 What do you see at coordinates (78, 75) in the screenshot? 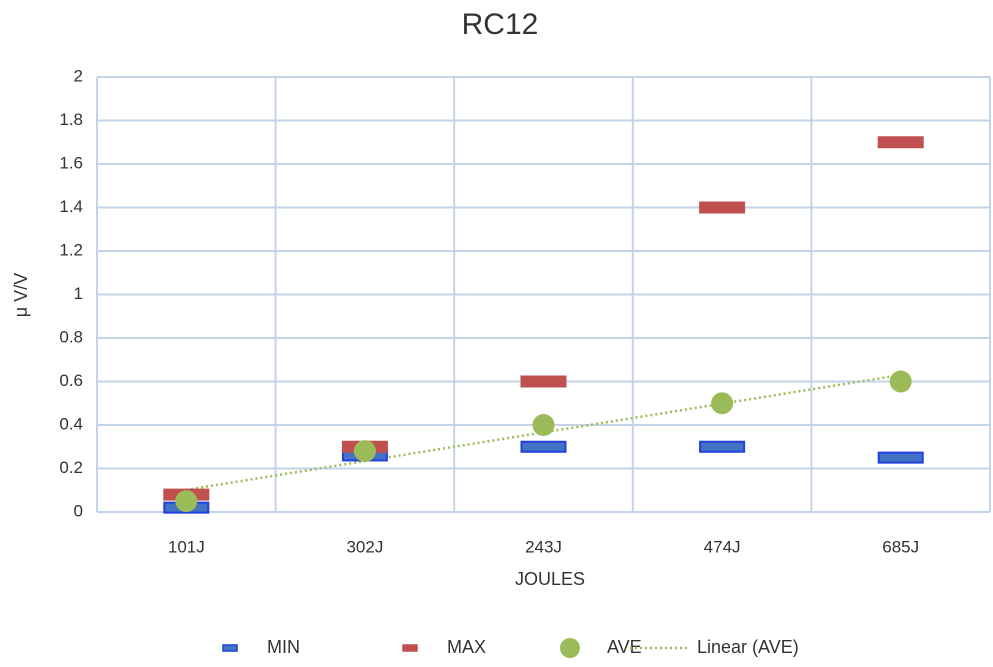
I see `y-tick-label: 2` at bounding box center [78, 75].